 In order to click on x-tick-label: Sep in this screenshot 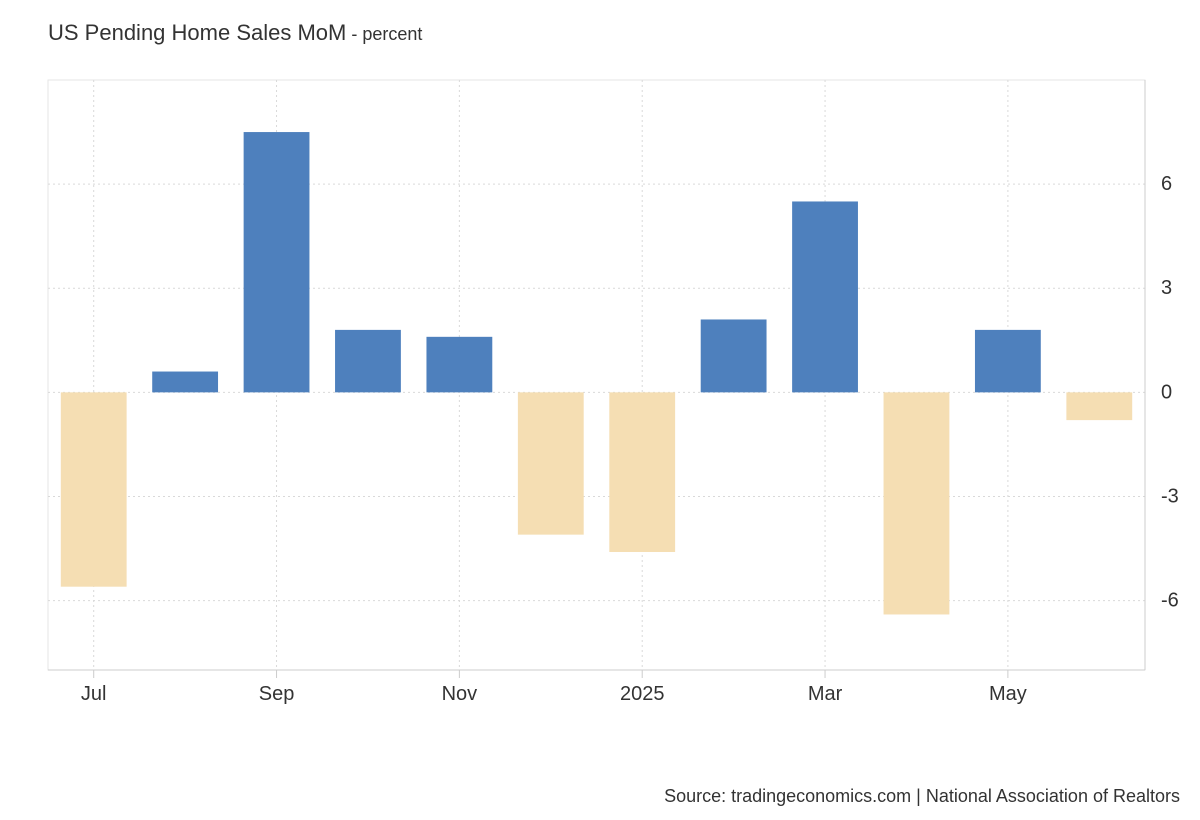, I will do `click(277, 694)`.